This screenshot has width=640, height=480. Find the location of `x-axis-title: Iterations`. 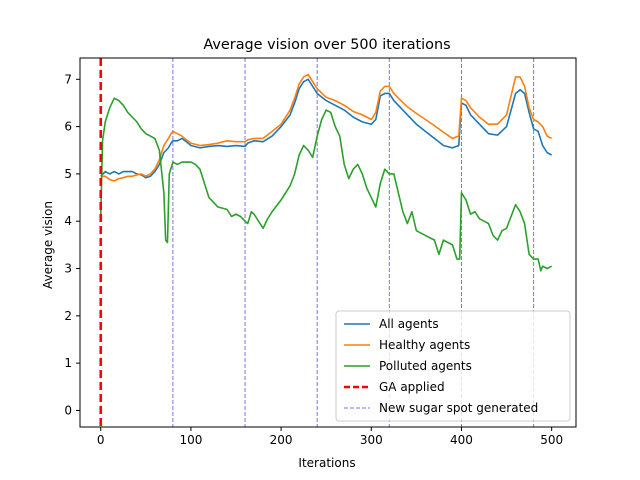

x-axis-title: Iterations is located at coordinates (326, 463).